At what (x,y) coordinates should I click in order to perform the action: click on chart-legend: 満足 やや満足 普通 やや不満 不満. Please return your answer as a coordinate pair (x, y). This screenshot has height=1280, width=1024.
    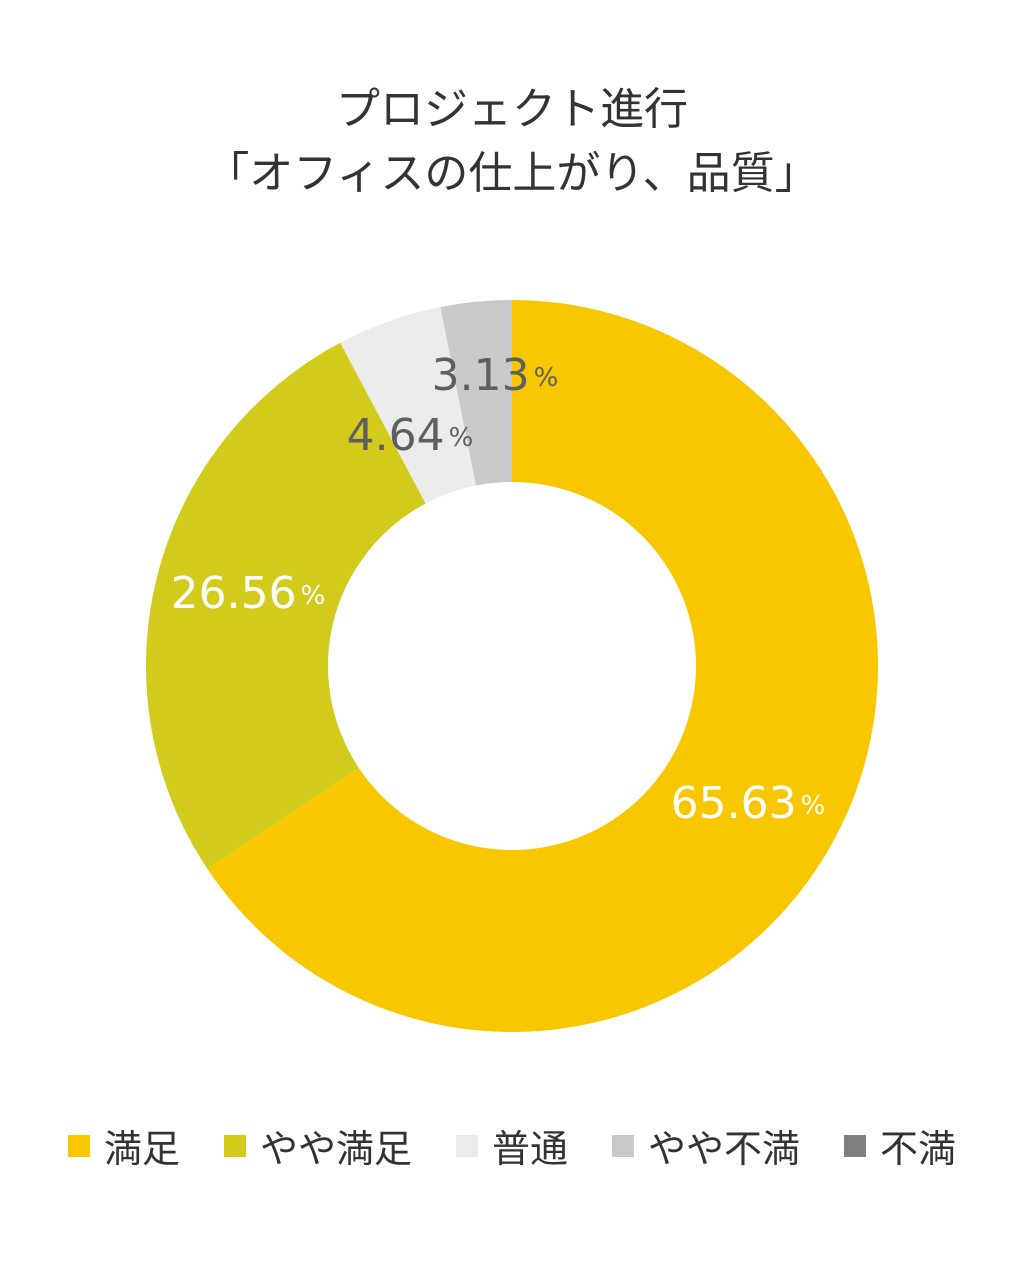
    Looking at the image, I should click on (512, 1145).